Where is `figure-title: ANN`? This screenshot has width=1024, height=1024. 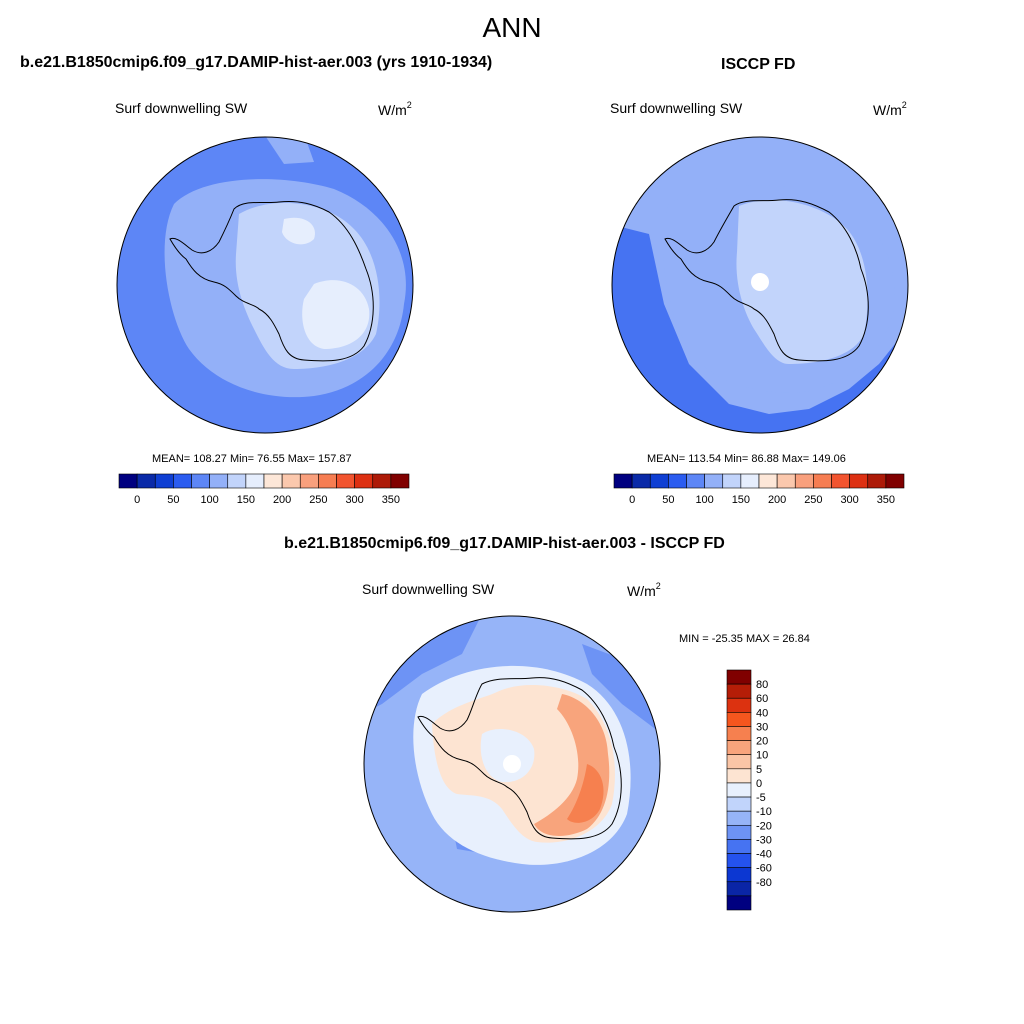 figure-title: ANN is located at coordinates (512, 27).